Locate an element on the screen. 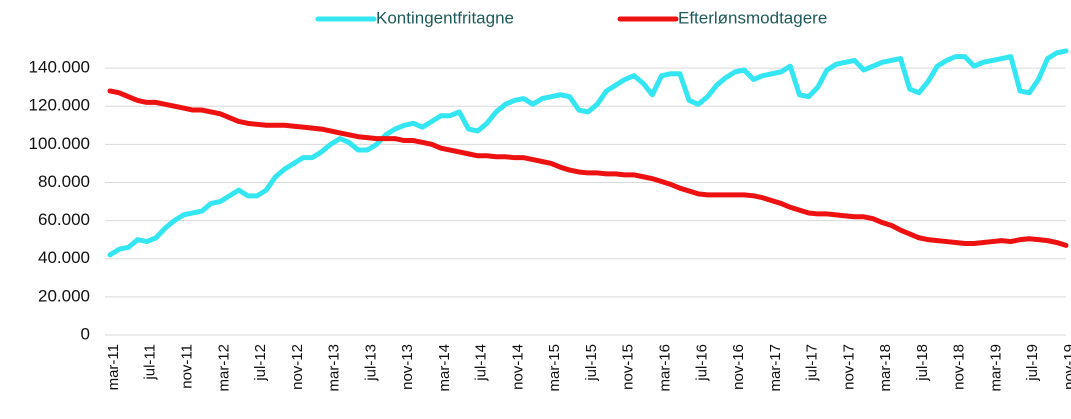 The height and width of the screenshot is (419, 1071). legend-label: Efterlønsmodtagere is located at coordinates (752, 17).